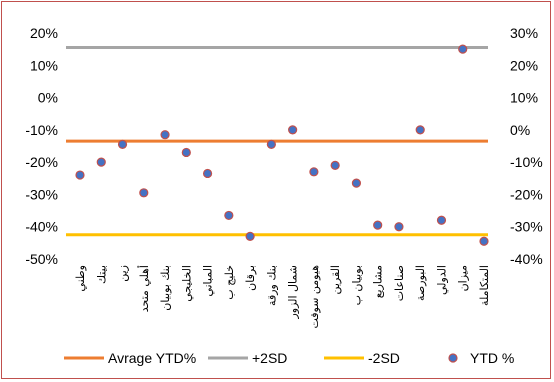 Image resolution: width=554 pixels, height=382 pixels. Describe the element at coordinates (186, 283) in the screenshot. I see `category-label: الخليجي` at that location.